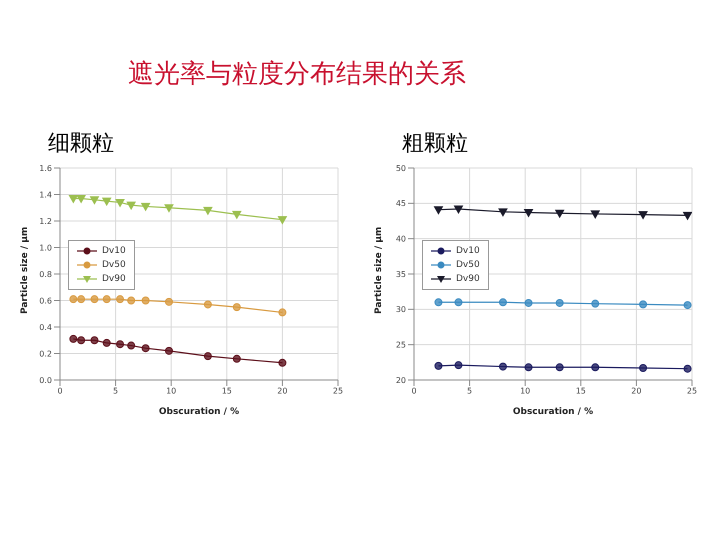 This screenshot has height=534, width=720. Describe the element at coordinates (401, 168) in the screenshot. I see `y-tick-label: 50` at that location.